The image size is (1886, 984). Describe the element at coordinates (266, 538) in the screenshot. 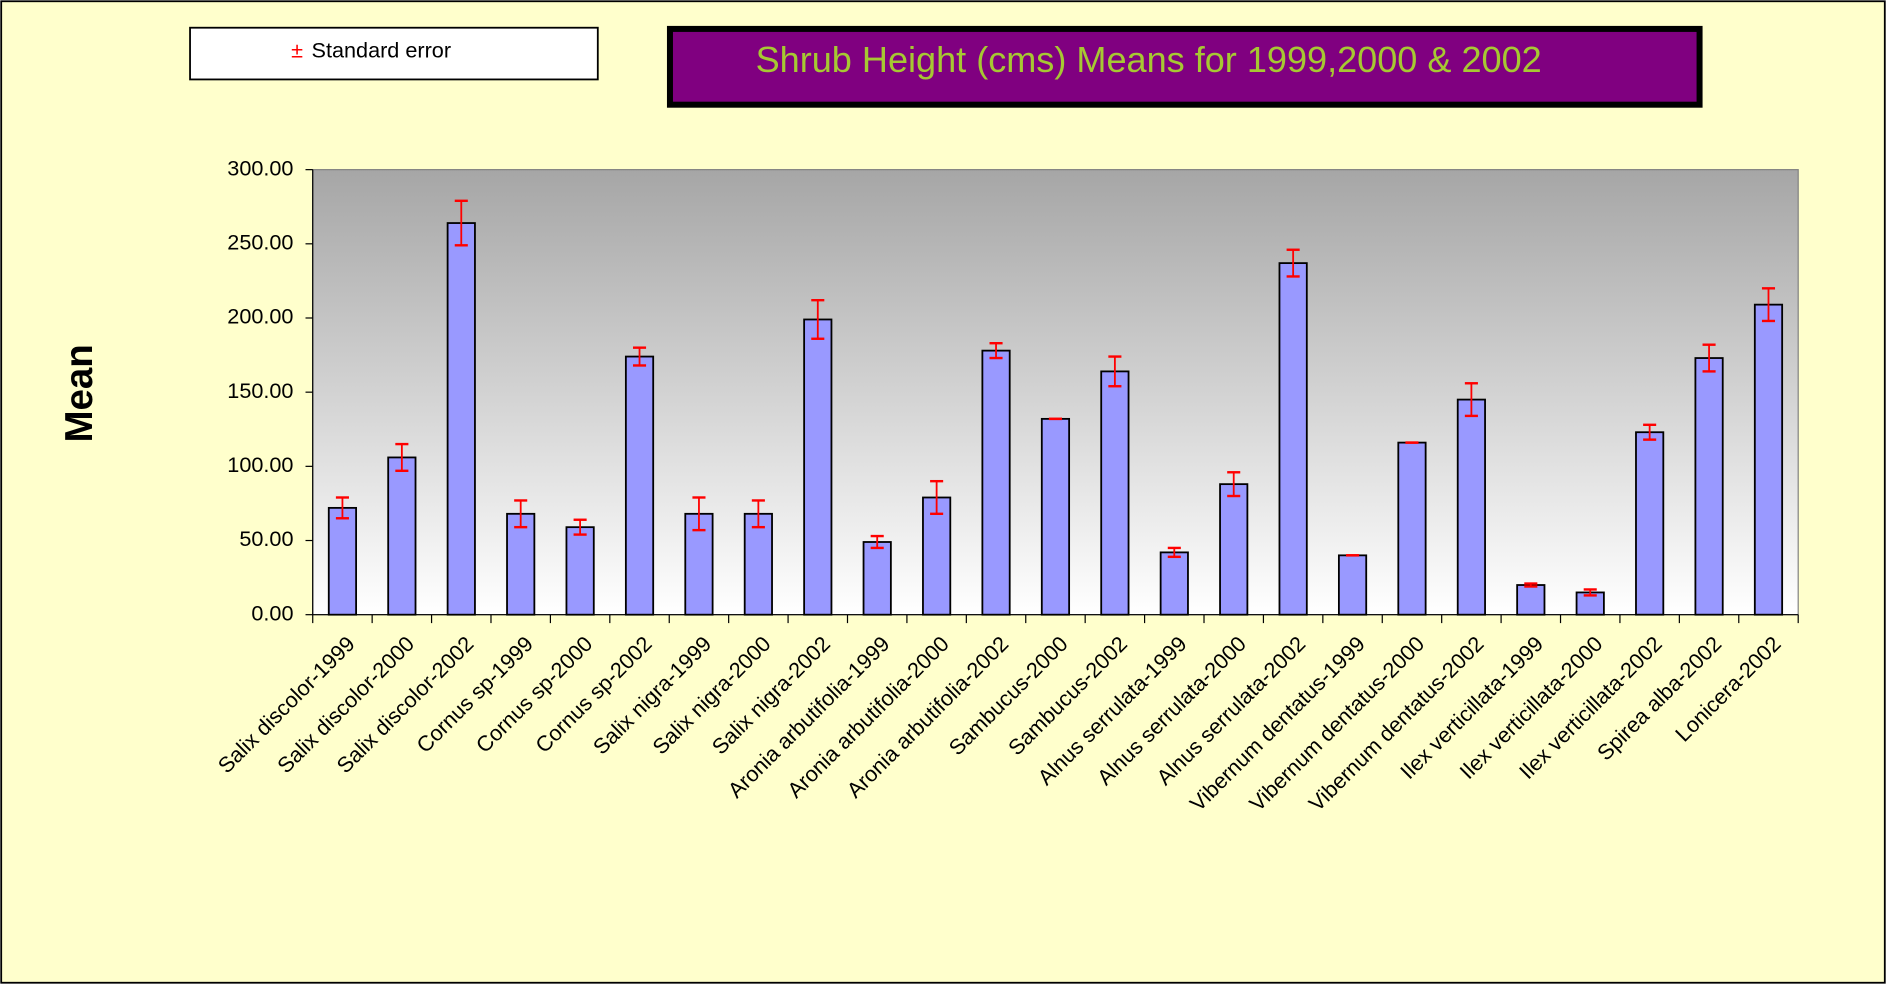

I see `y-tick-label: 50.00` at that location.